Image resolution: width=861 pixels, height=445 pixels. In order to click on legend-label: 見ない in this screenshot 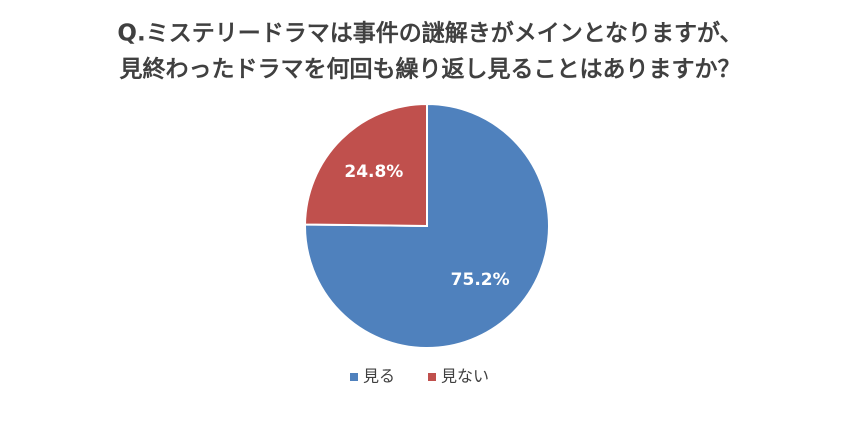, I will do `click(465, 376)`.